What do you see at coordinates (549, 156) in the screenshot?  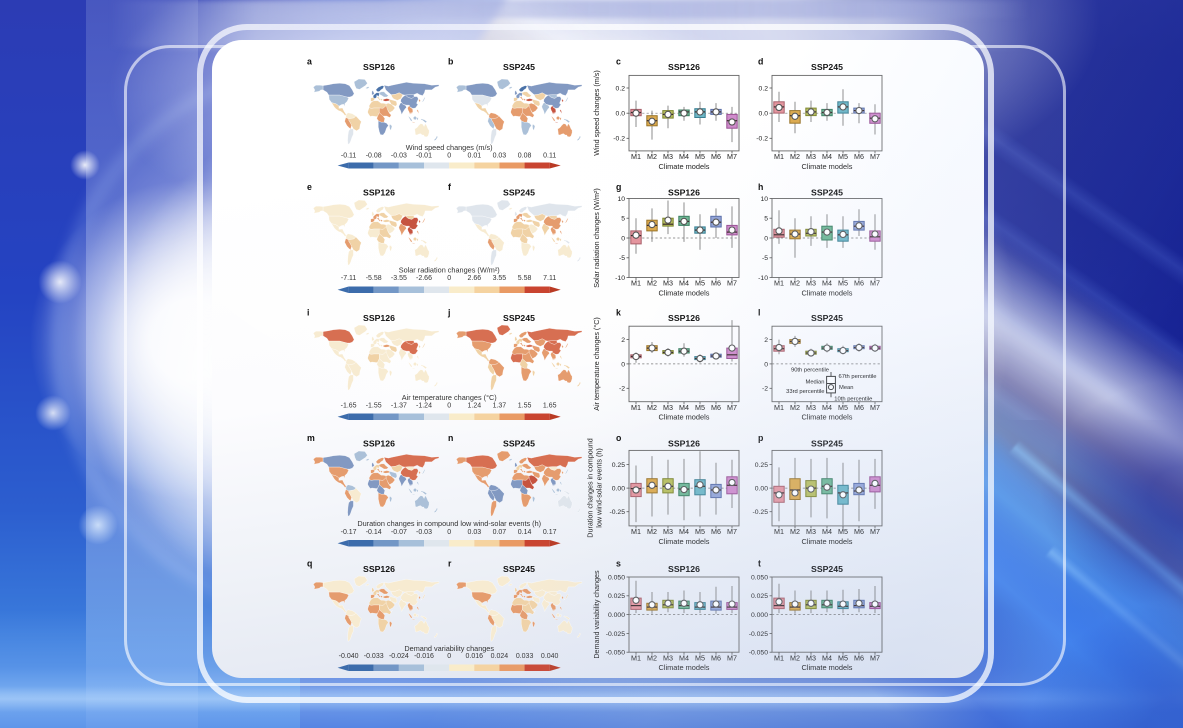 I see `svg-text: 0.11` at bounding box center [549, 156].